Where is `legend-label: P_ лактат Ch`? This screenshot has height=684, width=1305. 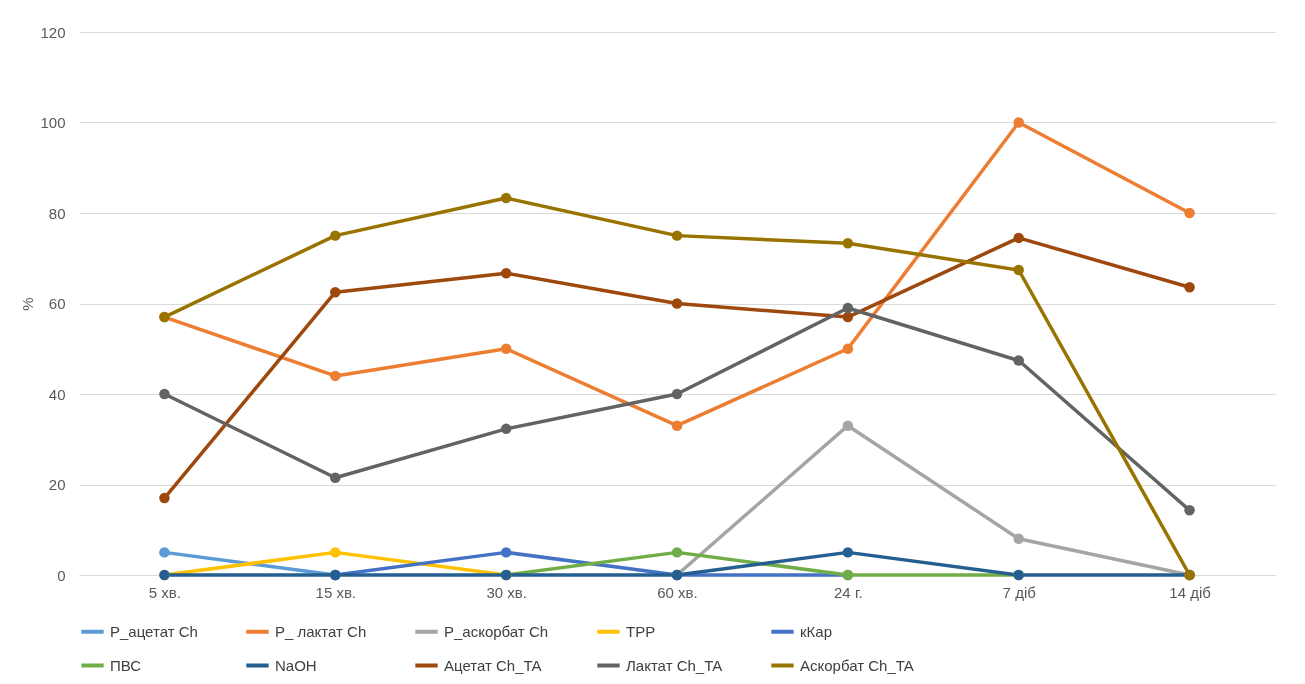
legend-label: P_ лактат Ch is located at coordinates (321, 631).